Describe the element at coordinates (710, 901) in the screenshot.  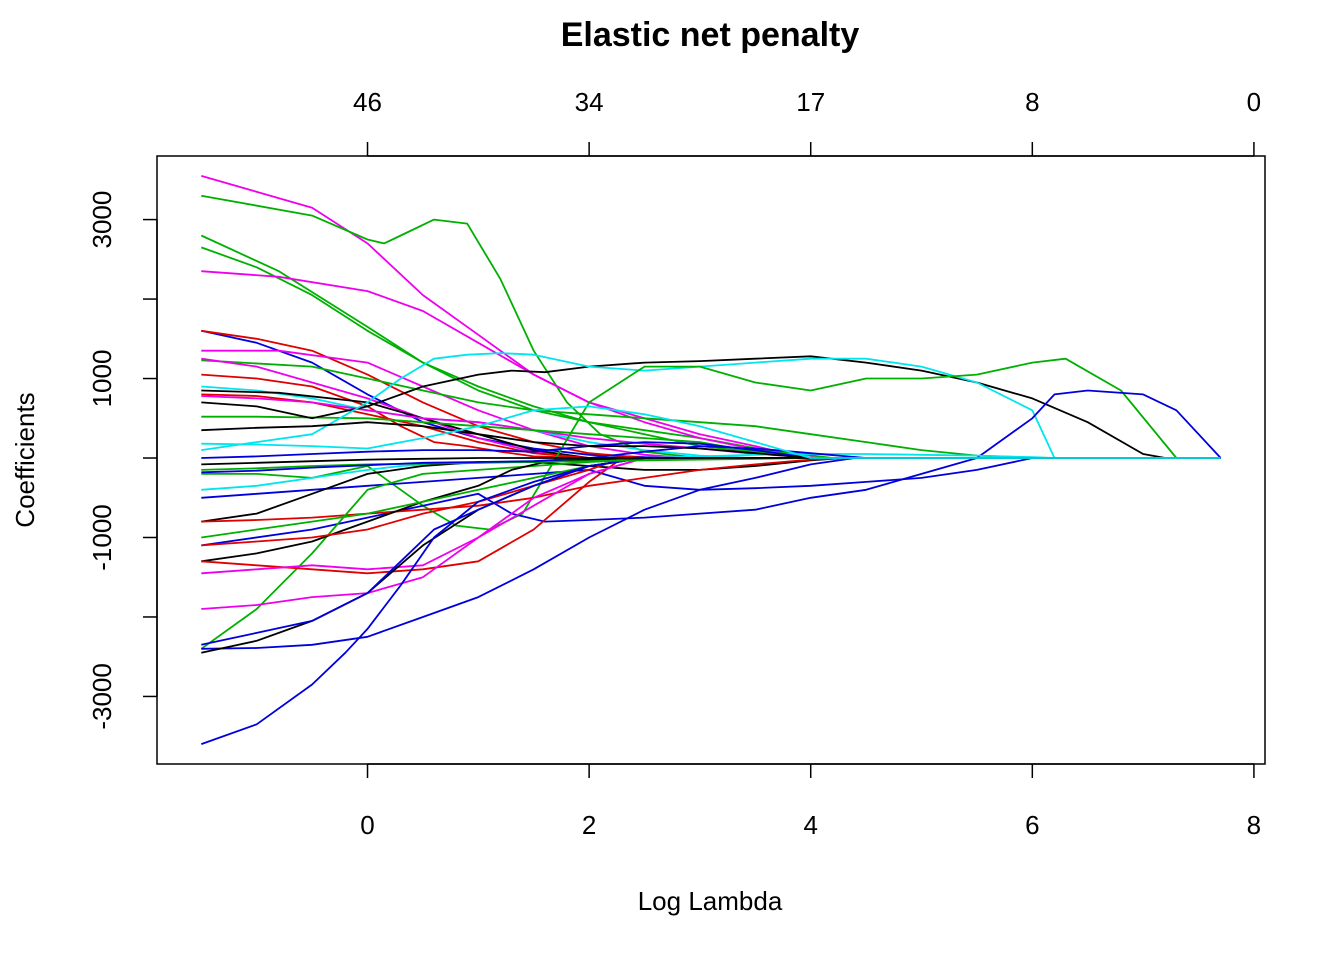
I see `x-axis-title: Log Lambda` at that location.